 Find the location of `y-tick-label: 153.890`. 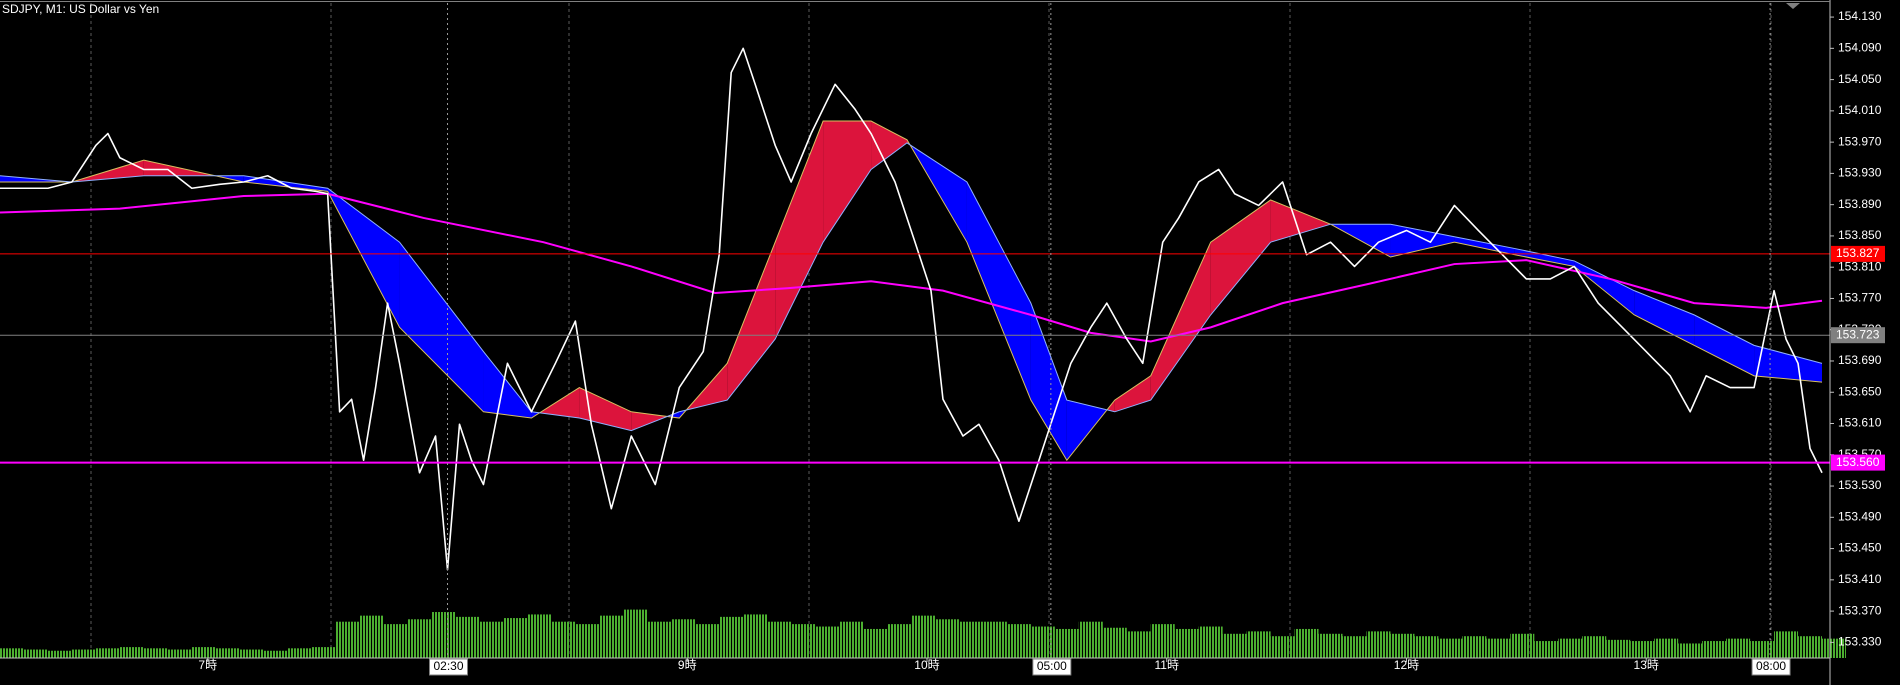

y-tick-label: 153.890 is located at coordinates (1860, 204).